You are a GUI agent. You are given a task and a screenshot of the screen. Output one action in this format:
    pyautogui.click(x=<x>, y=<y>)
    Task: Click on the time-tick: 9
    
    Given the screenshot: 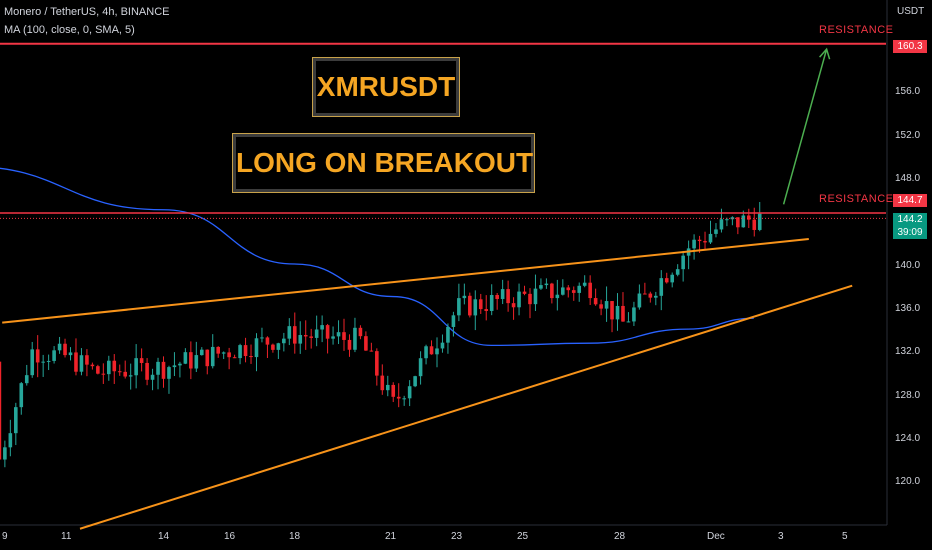 What is the action you would take?
    pyautogui.click(x=5, y=536)
    